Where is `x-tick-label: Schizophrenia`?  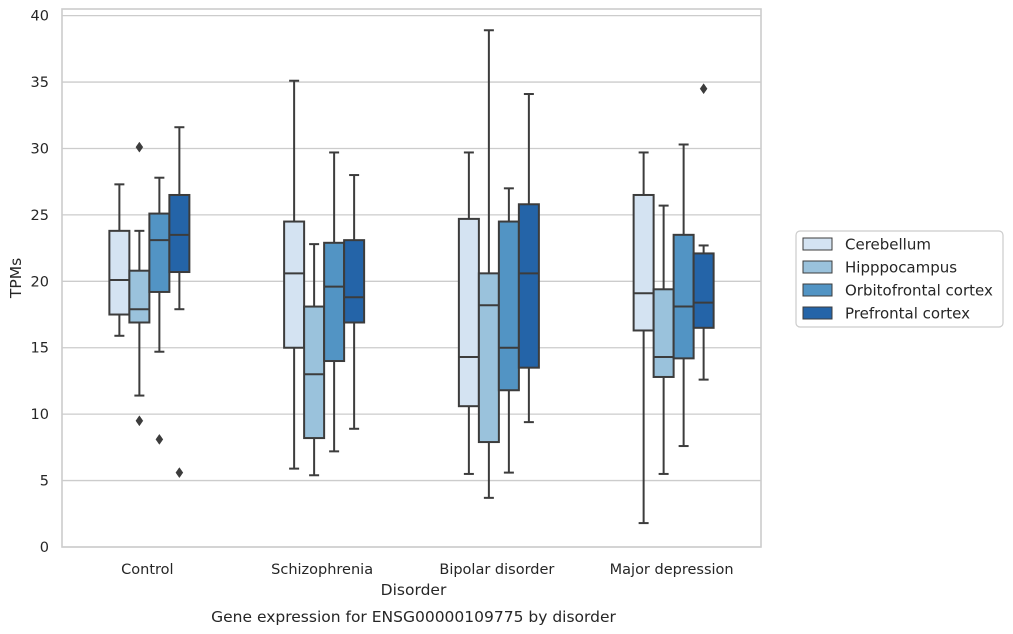 x-tick-label: Schizophrenia is located at coordinates (322, 570).